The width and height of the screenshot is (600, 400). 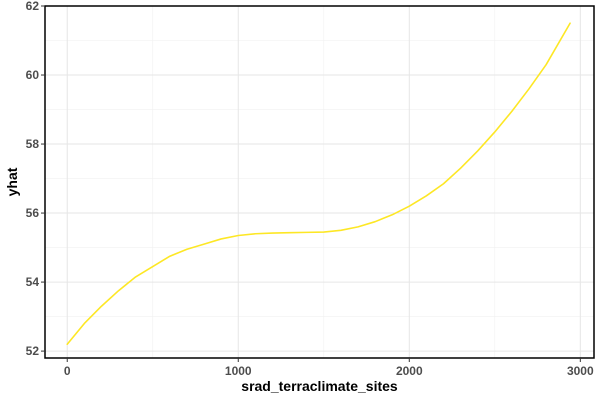 I want to click on y-axis-title: yhat, so click(x=12, y=181).